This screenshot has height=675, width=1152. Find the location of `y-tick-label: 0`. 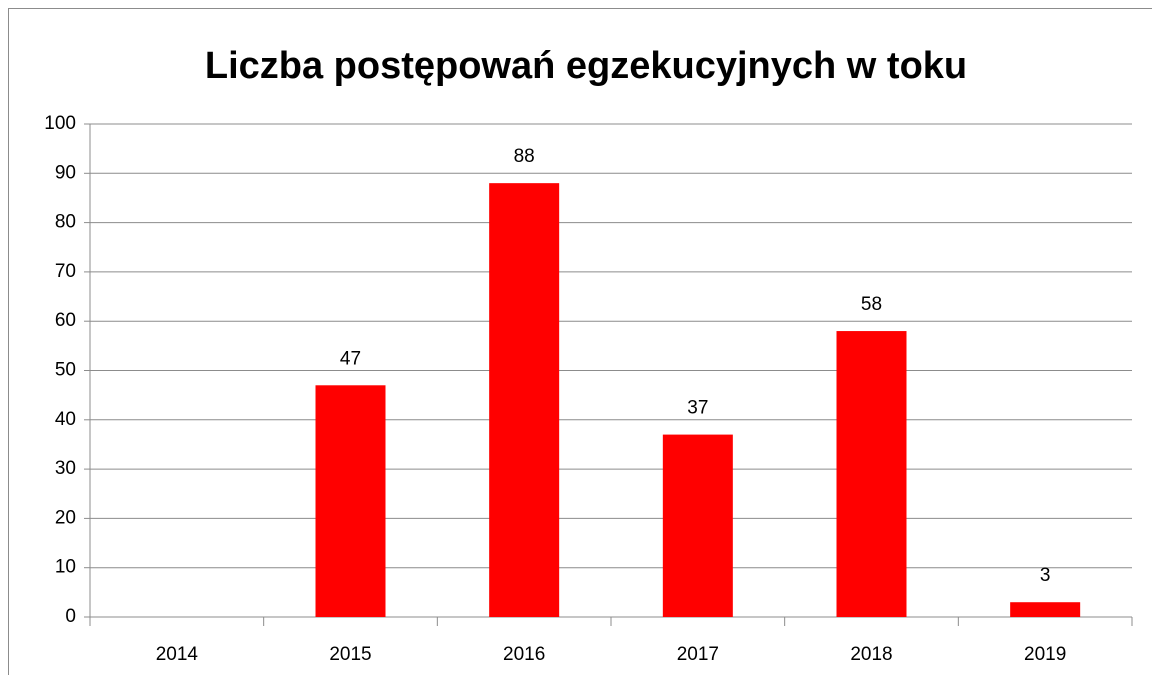

y-tick-label: 0 is located at coordinates (70, 616).